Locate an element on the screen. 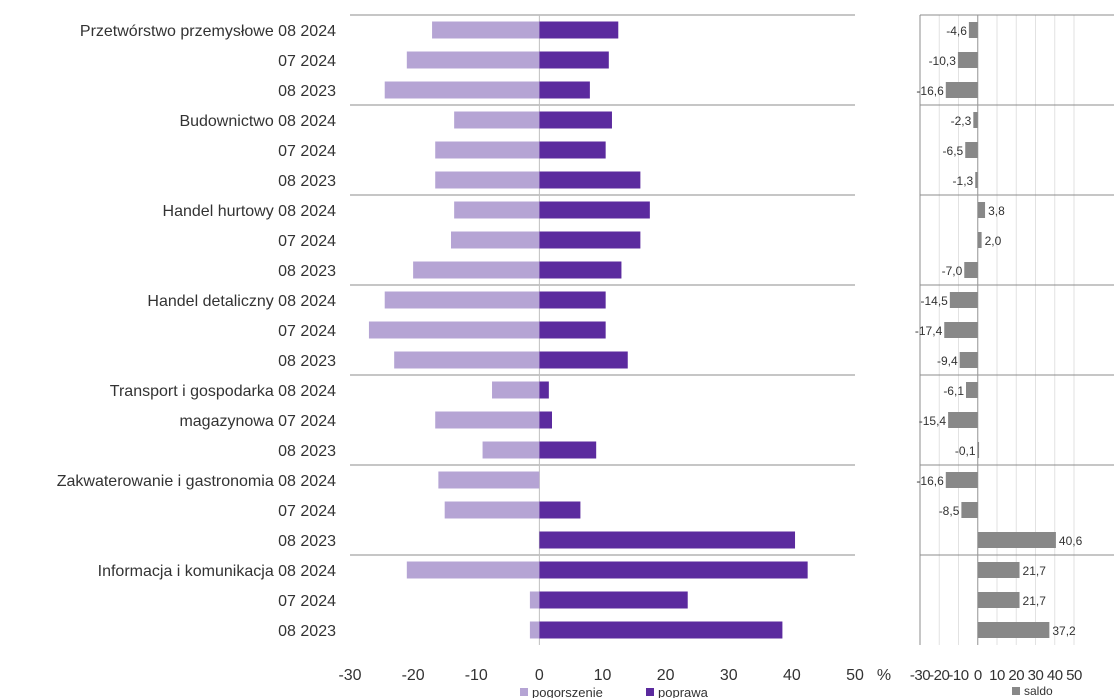  saldo-value-label: 2,0 is located at coordinates (993, 241).